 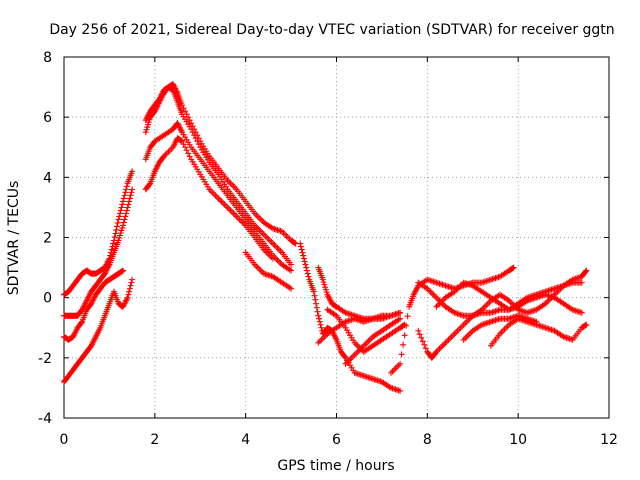 I want to click on y-tick-label: 6, so click(x=47, y=118).